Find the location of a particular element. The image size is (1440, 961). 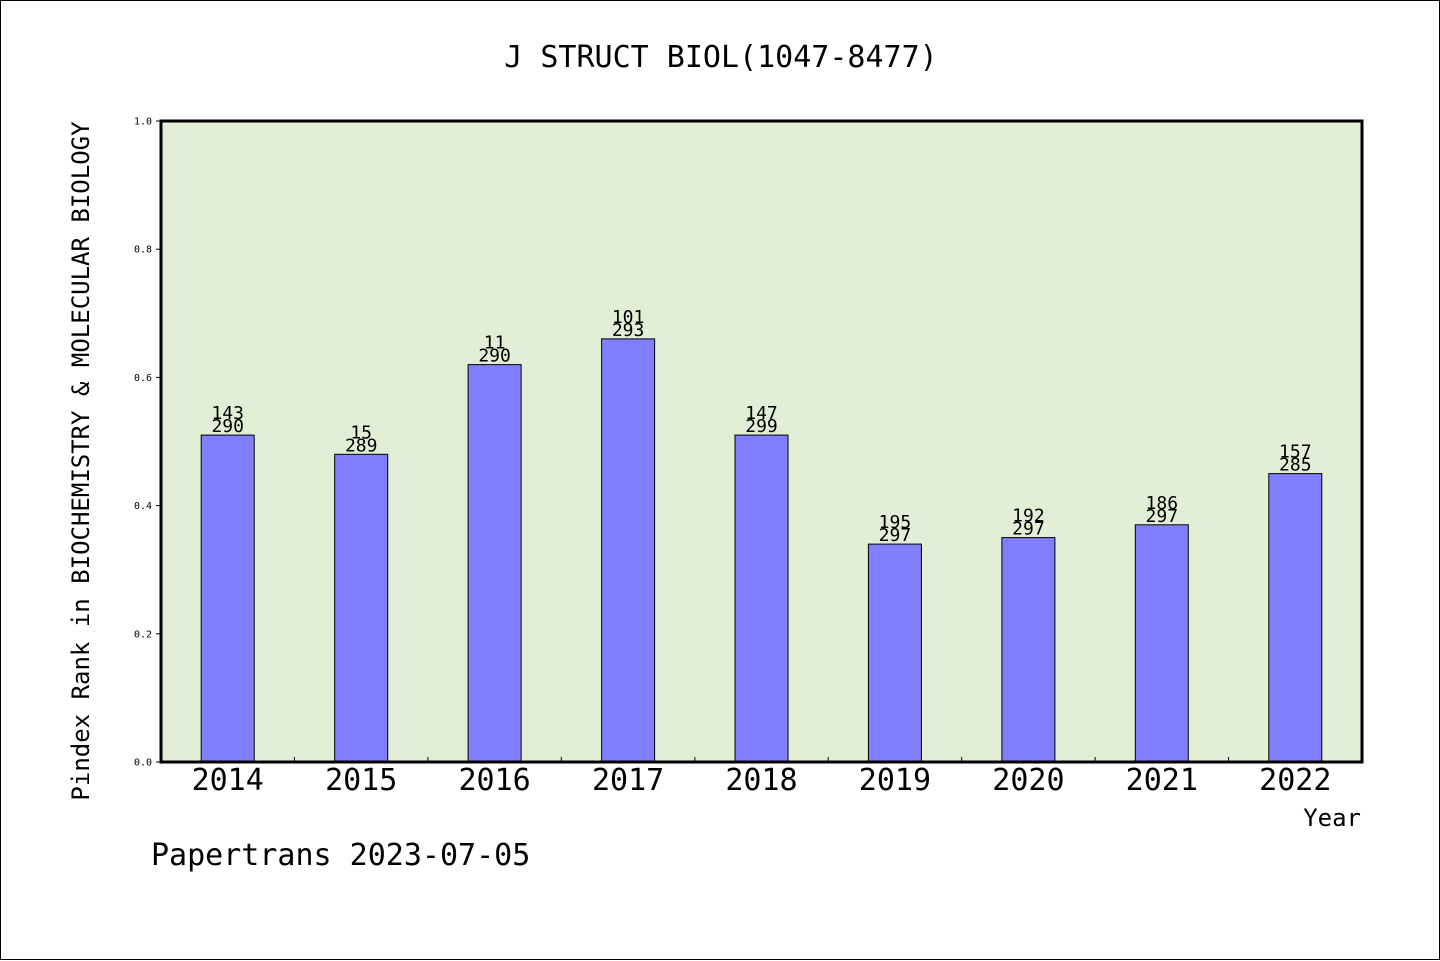

bar-2020 is located at coordinates (1028, 650).